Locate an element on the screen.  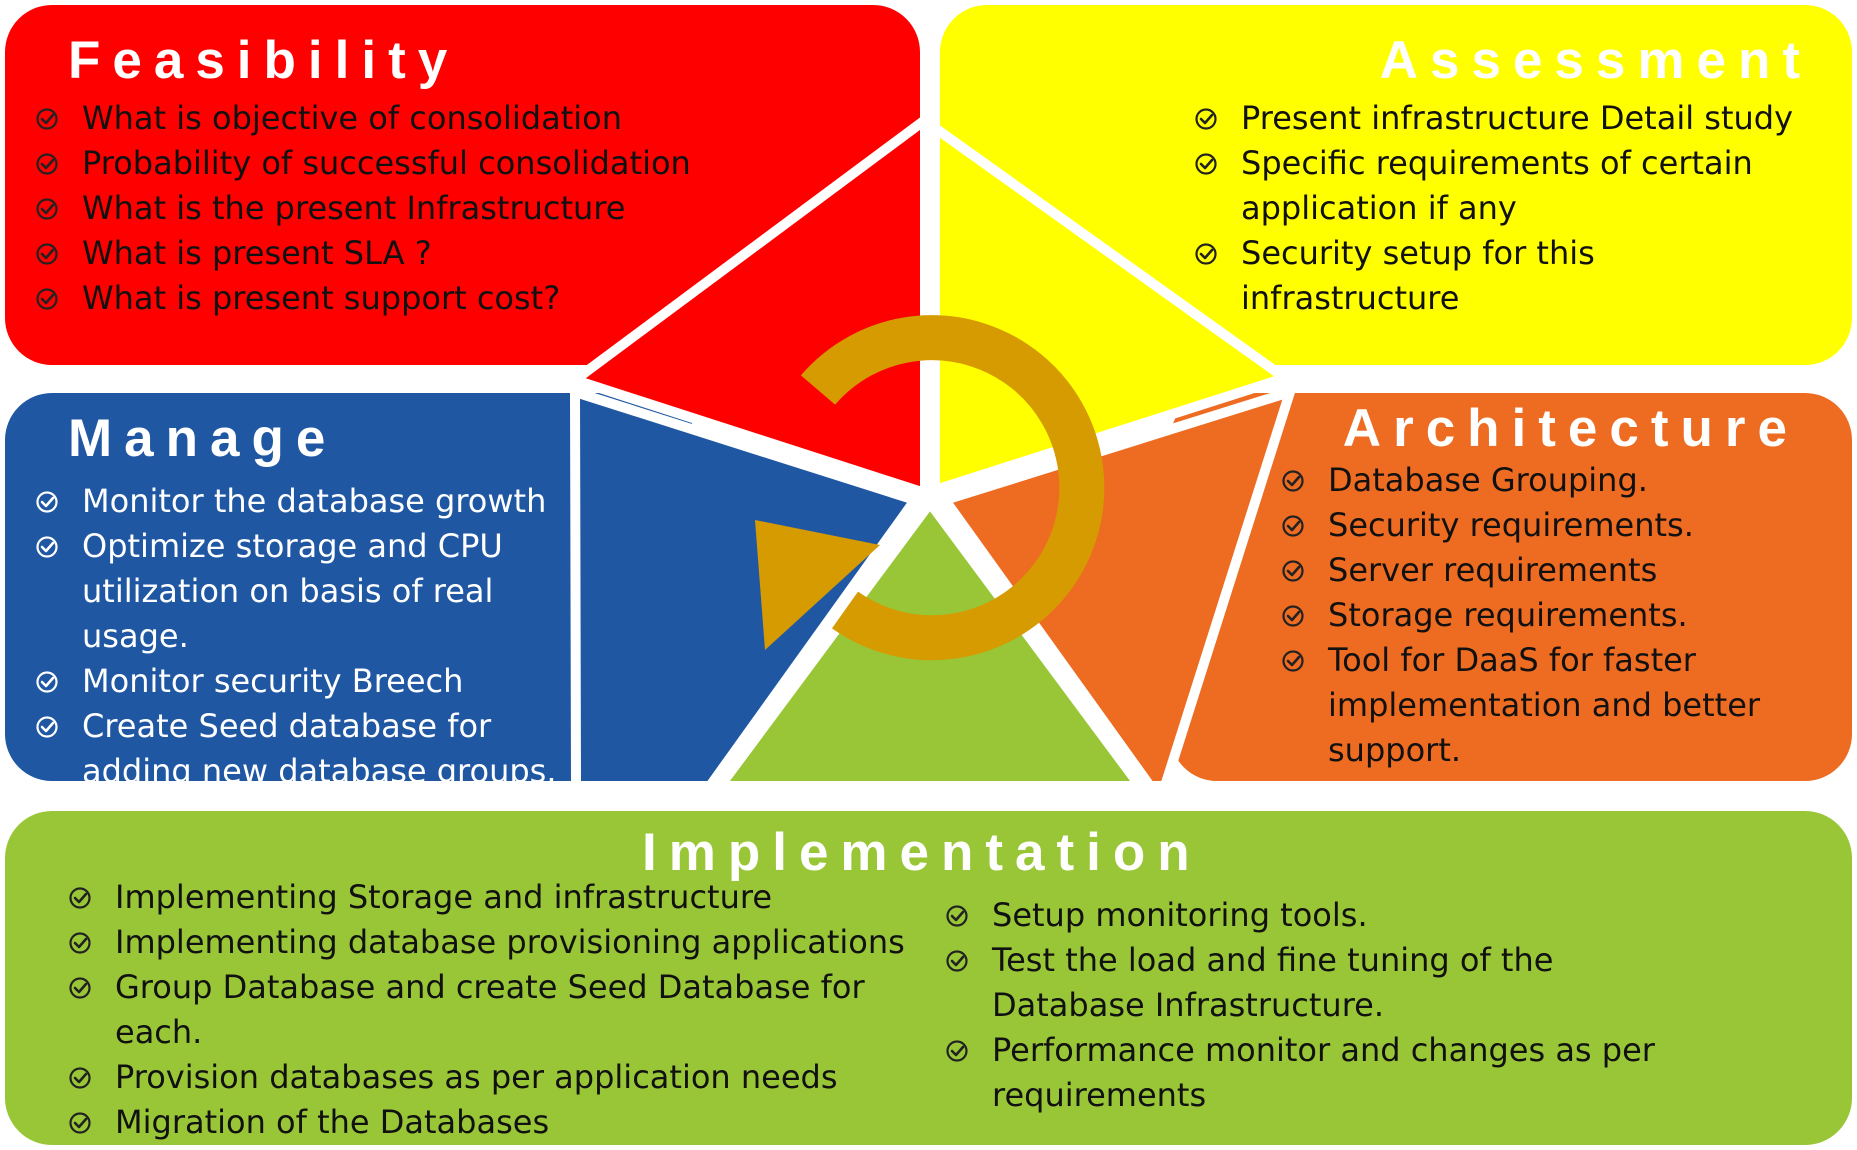
list-item-text: Storage requirements. is located at coordinates (1508, 615).